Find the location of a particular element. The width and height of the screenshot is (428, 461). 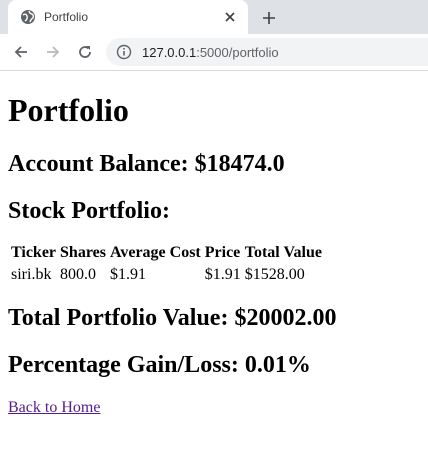

table-row: siri.bk 800.0 $1.91 $1.91 $1528.00 is located at coordinates (166, 275).